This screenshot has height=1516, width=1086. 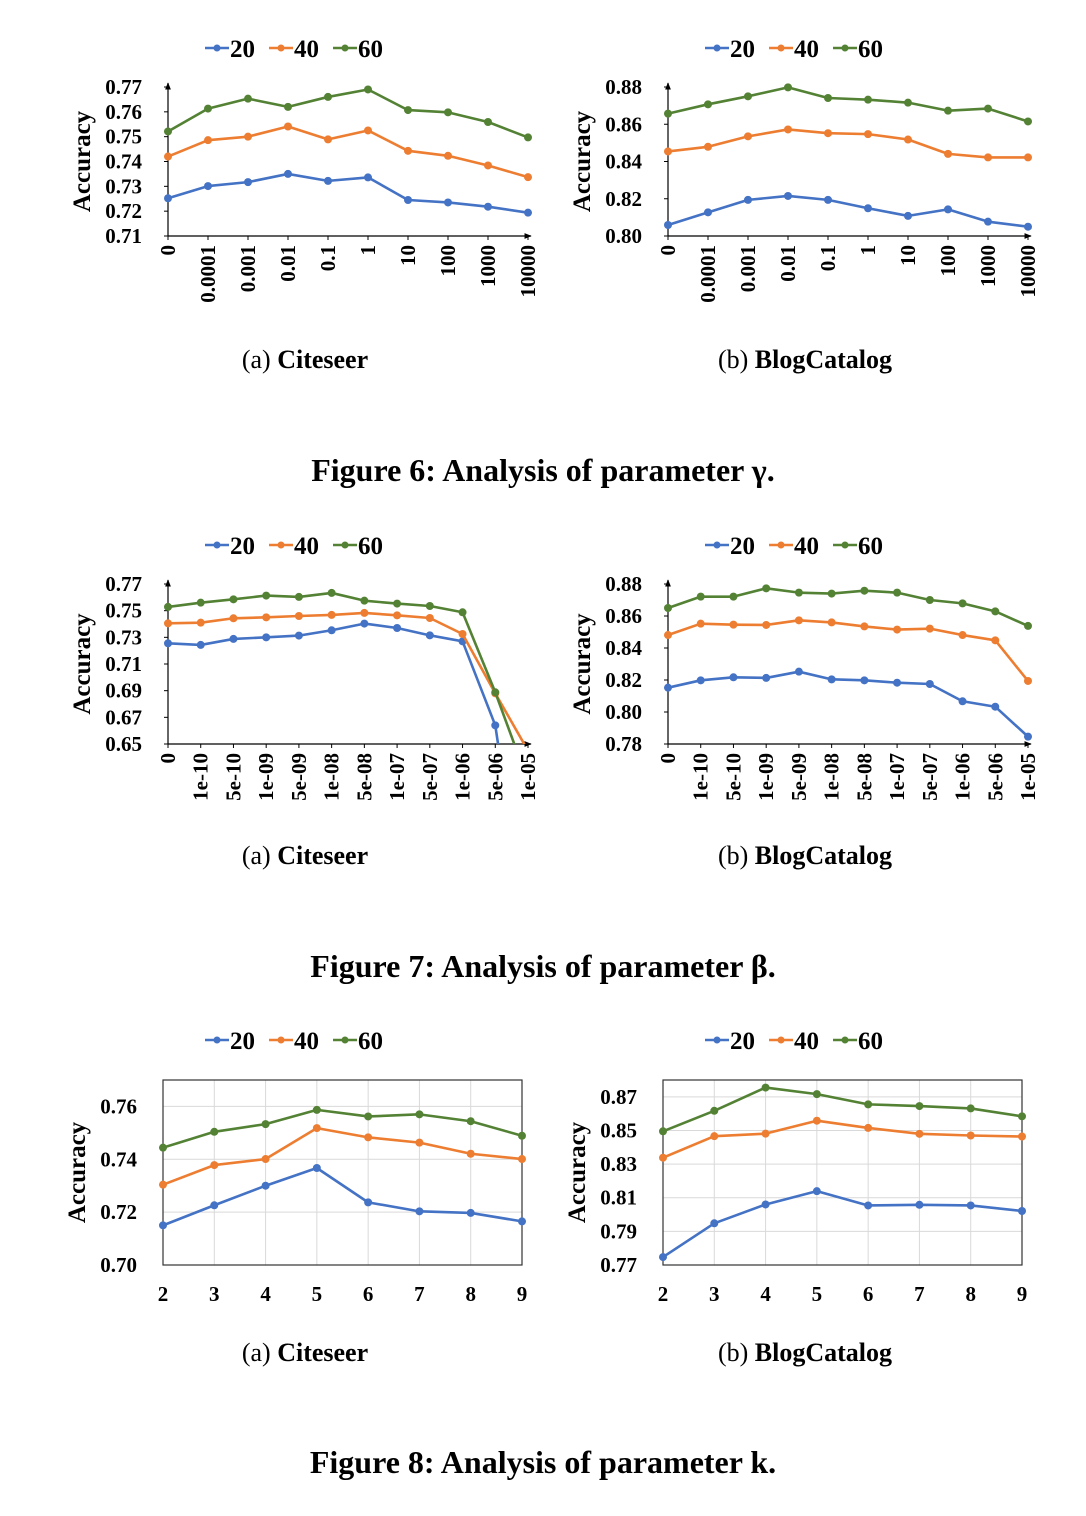 I want to click on y-tick-label: 0.80, so click(x=623, y=236).